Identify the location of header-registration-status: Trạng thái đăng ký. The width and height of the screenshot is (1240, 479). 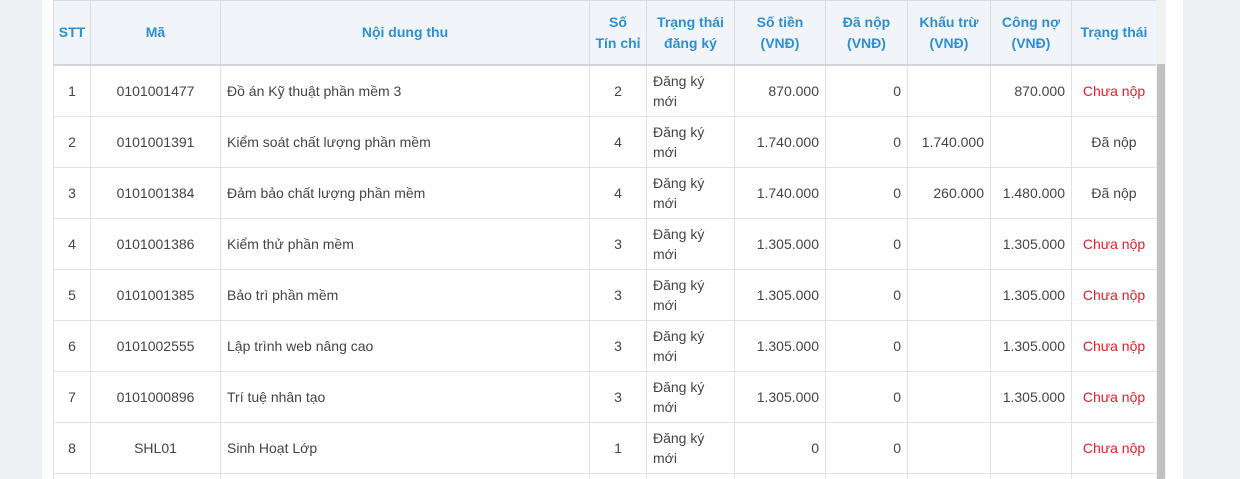
(690, 33).